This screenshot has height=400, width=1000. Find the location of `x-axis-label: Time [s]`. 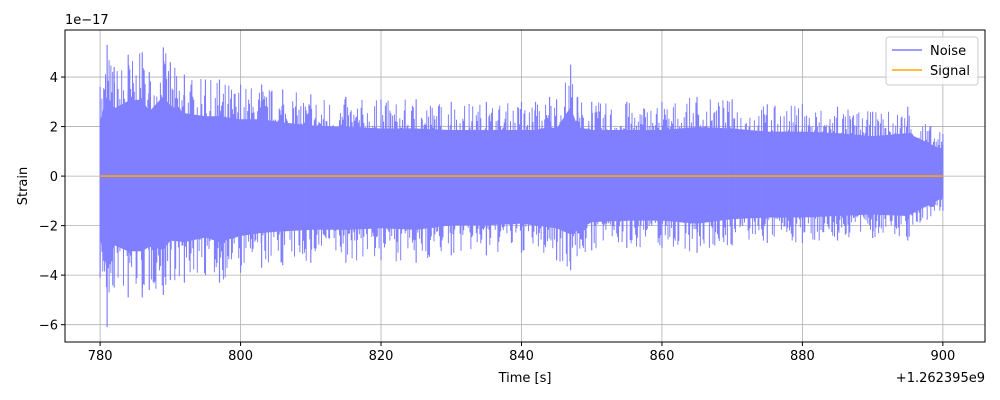

x-axis-label: Time [s] is located at coordinates (525, 378).